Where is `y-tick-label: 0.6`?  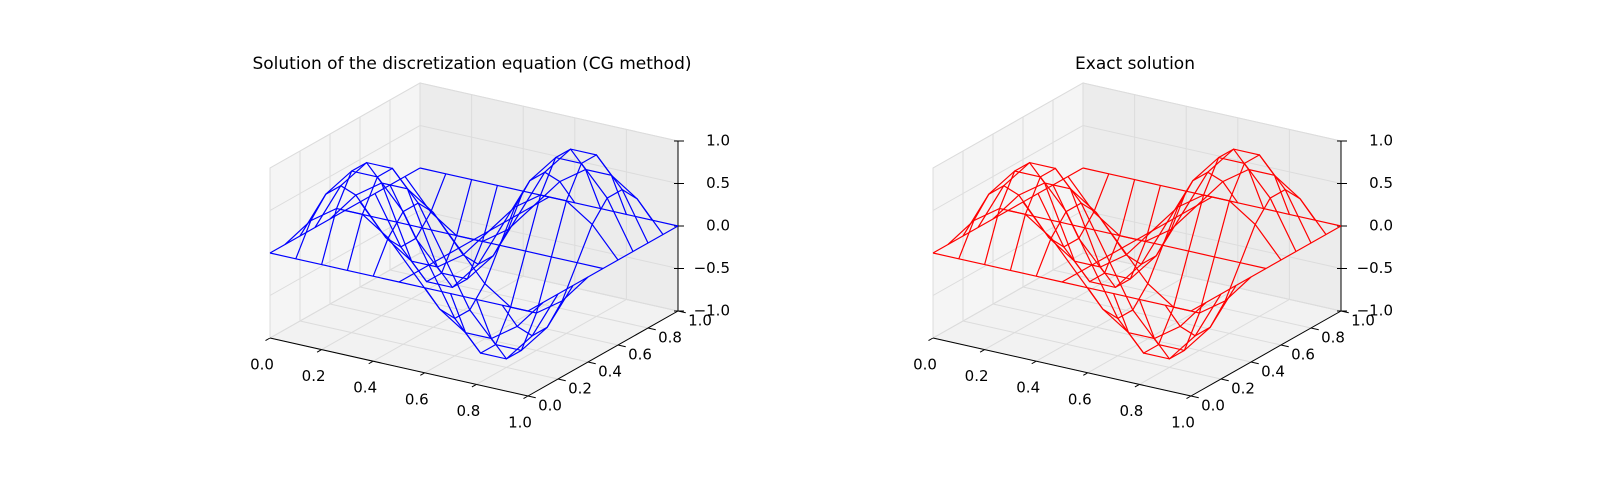 y-tick-label: 0.6 is located at coordinates (1303, 355).